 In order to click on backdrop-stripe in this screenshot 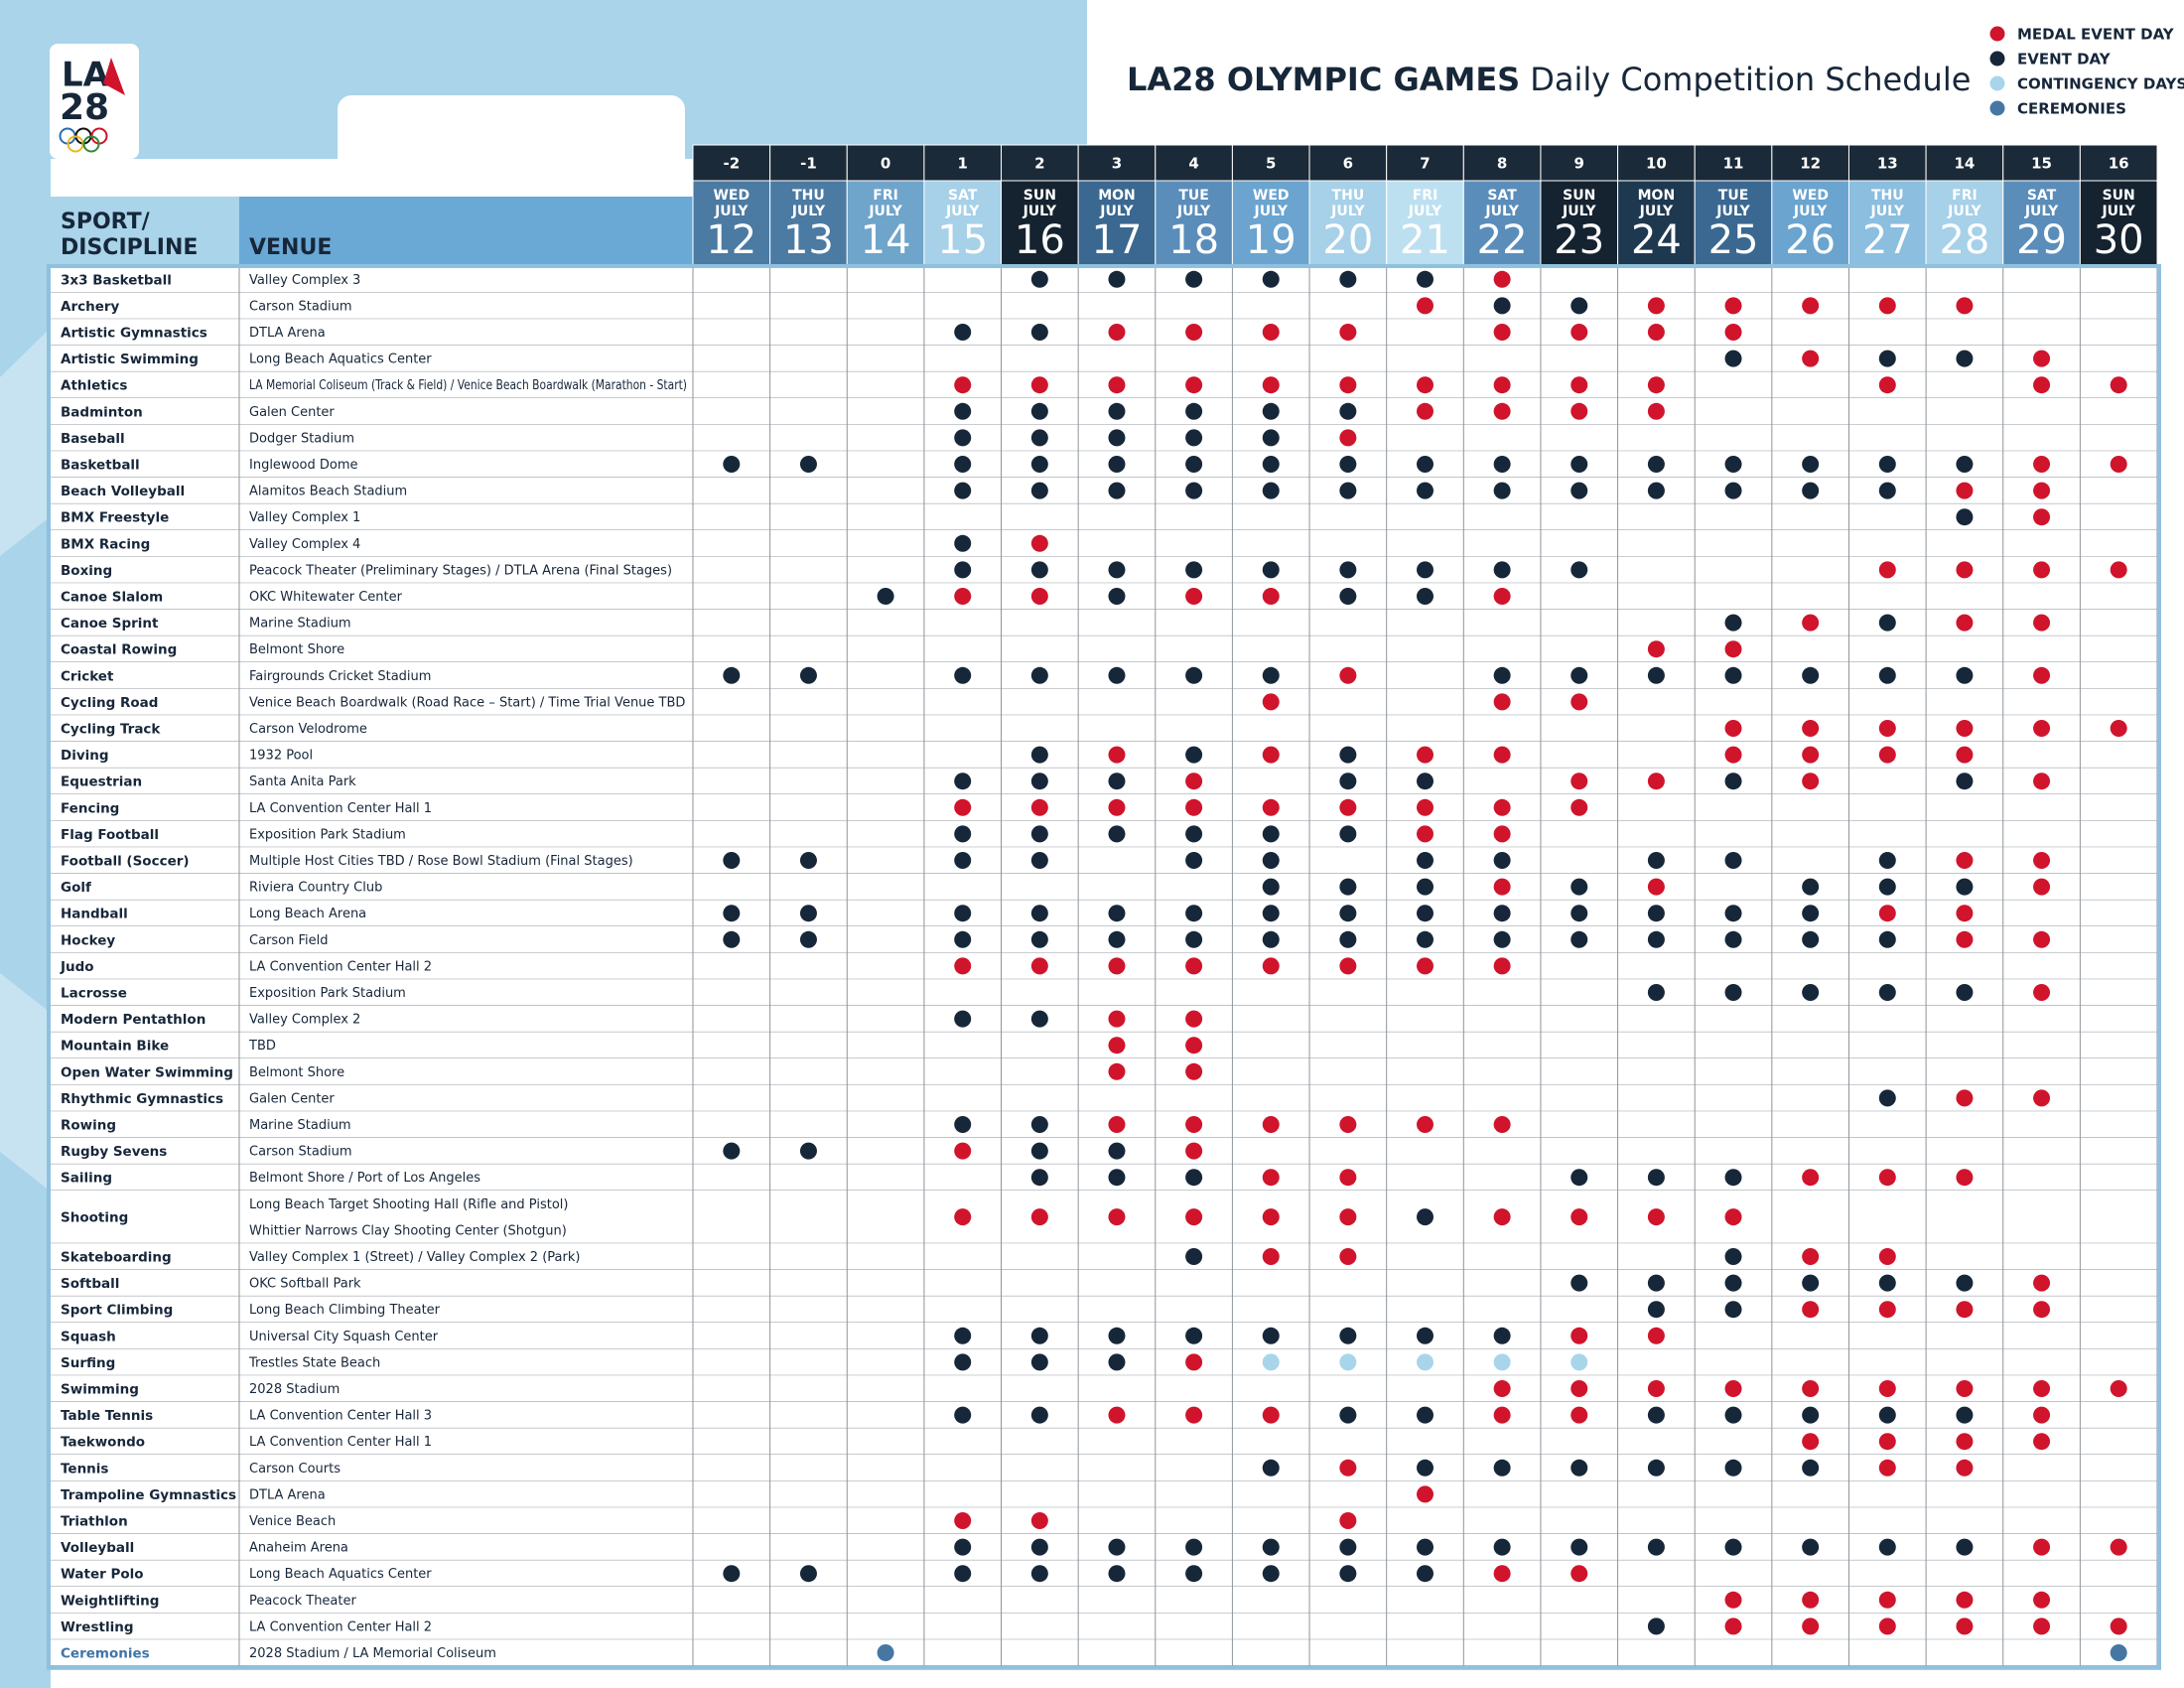, I will do `click(25, 760)`.